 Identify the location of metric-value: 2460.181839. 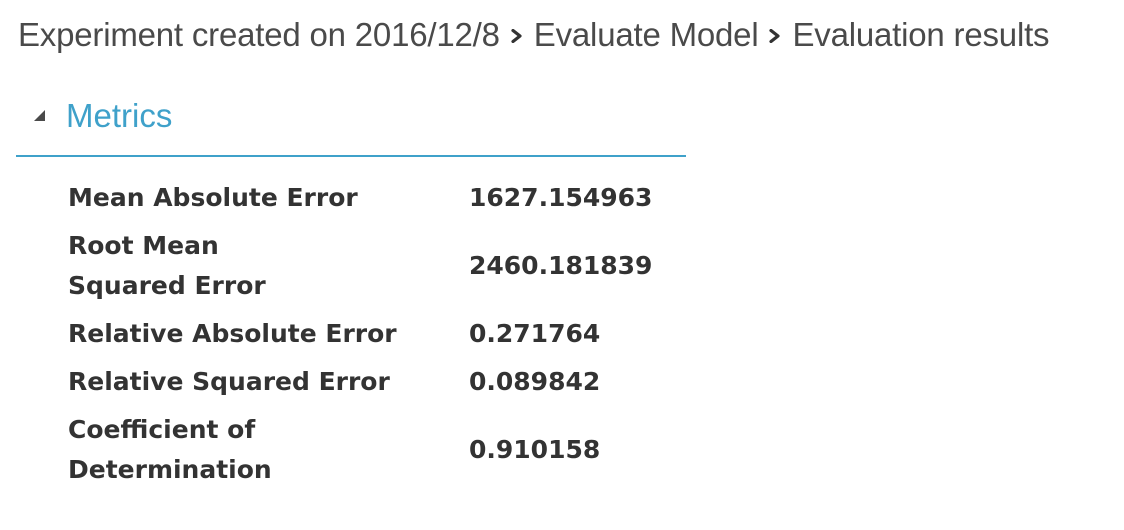
(561, 265).